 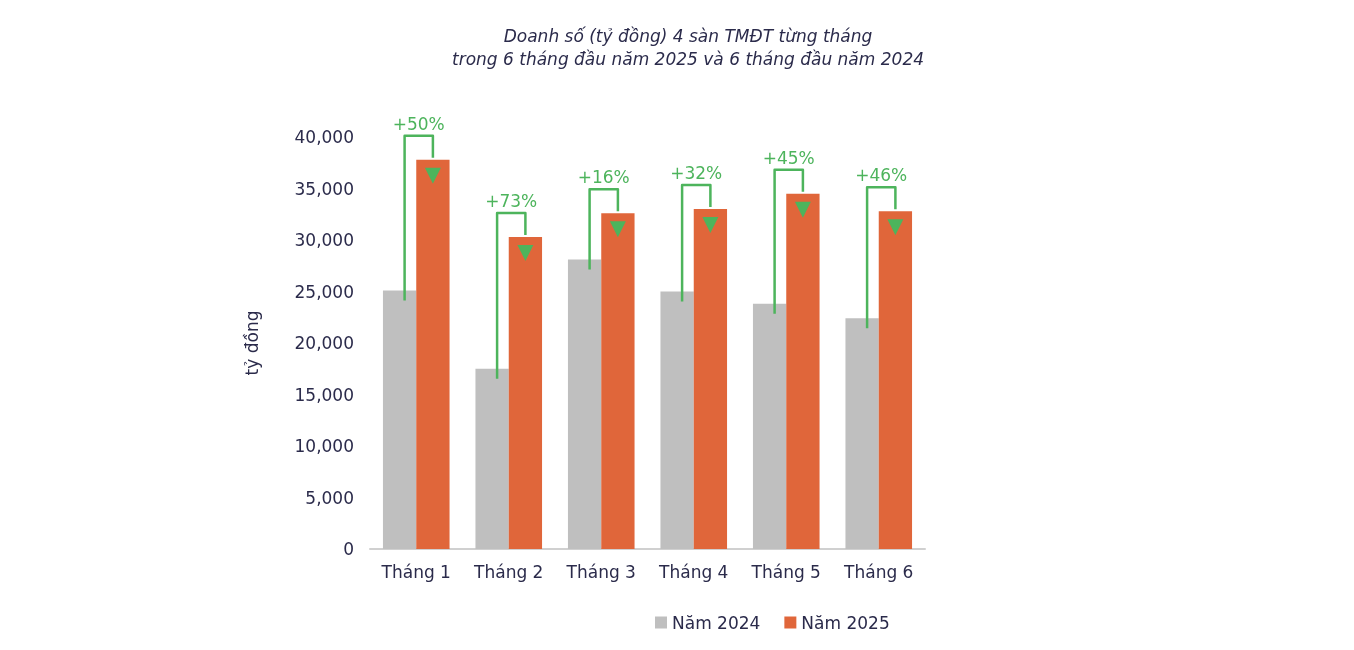 What do you see at coordinates (716, 622) in the screenshot?
I see `legend-label: Năm 2024` at bounding box center [716, 622].